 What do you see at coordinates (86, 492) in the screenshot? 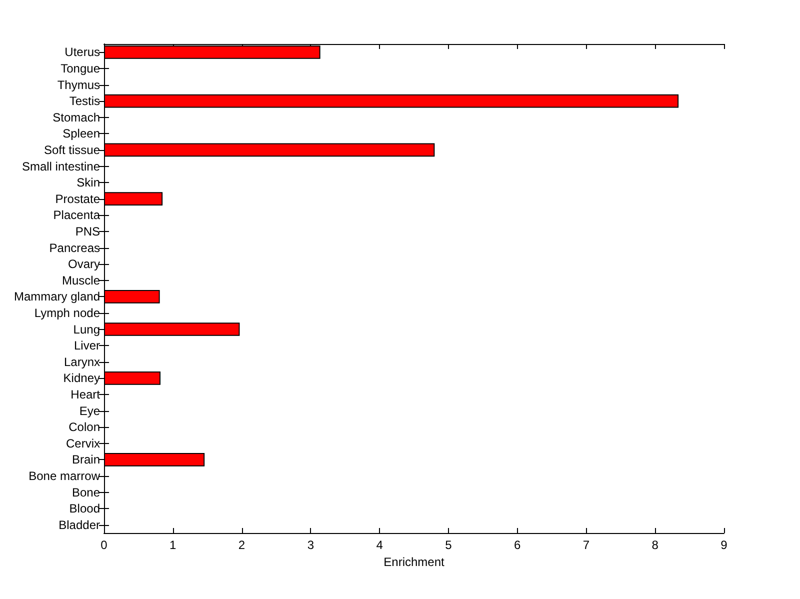
I see `y-tick-label: Bone` at bounding box center [86, 492].